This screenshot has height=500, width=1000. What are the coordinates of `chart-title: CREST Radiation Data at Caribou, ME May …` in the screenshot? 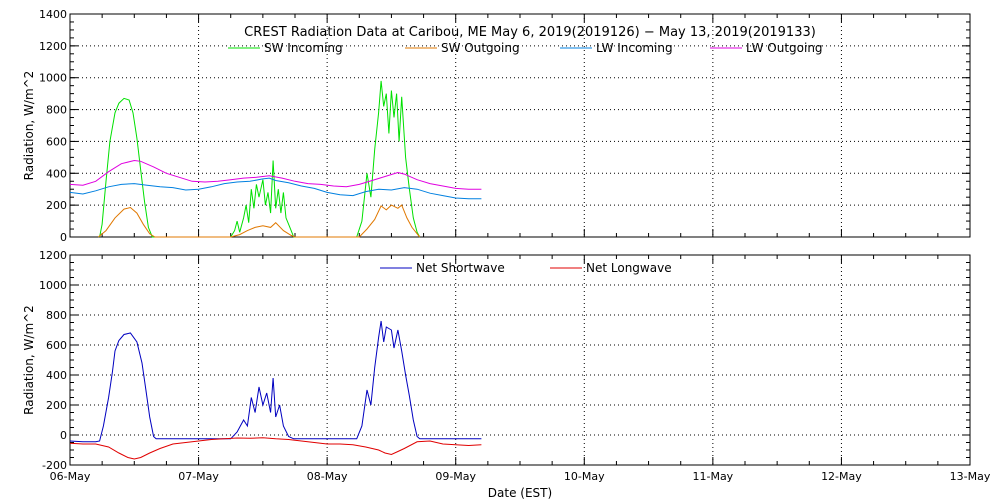 It's located at (530, 32).